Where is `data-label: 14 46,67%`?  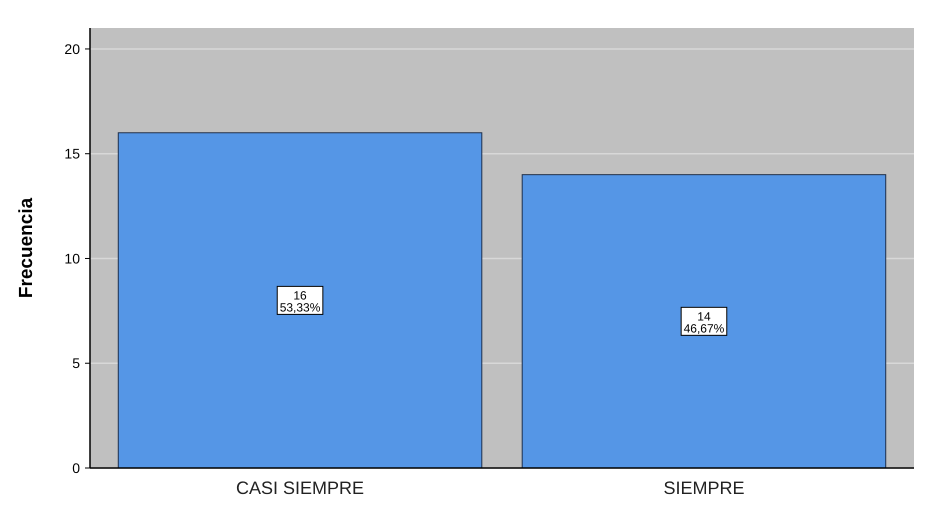 data-label: 14 46,67% is located at coordinates (704, 322).